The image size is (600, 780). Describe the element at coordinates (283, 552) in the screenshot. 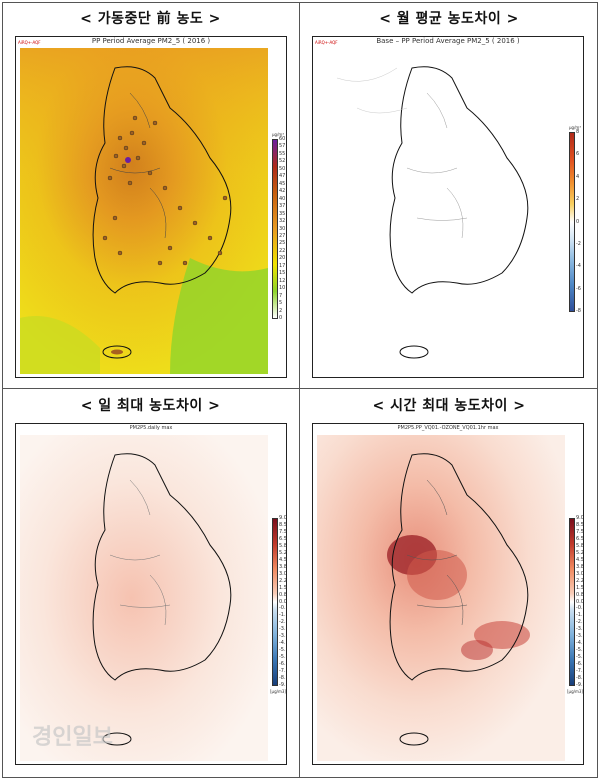

I see `colorbar-tick-label: 5.2` at that location.